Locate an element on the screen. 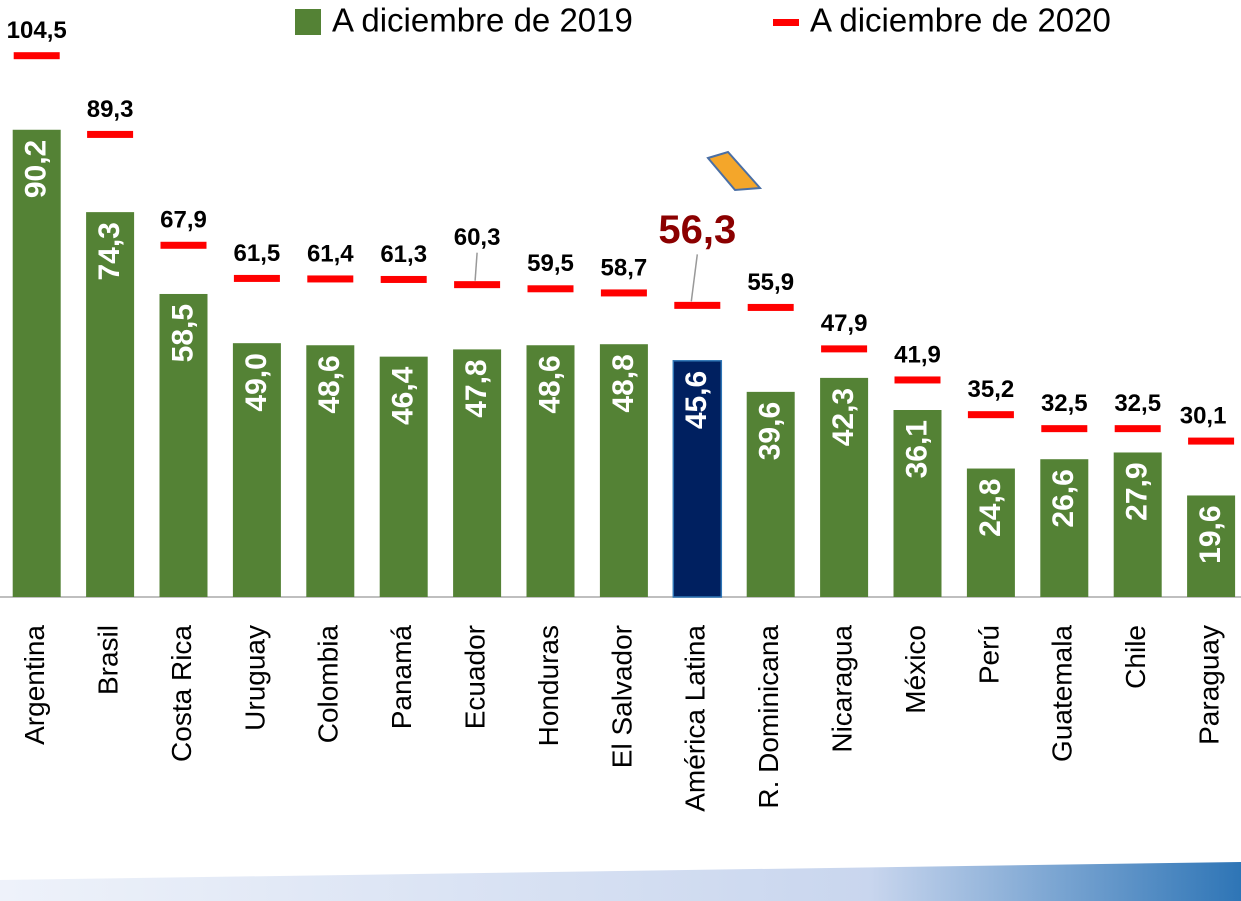 The width and height of the screenshot is (1241, 901). bar-value-label: 24,8 is located at coordinates (990, 508).